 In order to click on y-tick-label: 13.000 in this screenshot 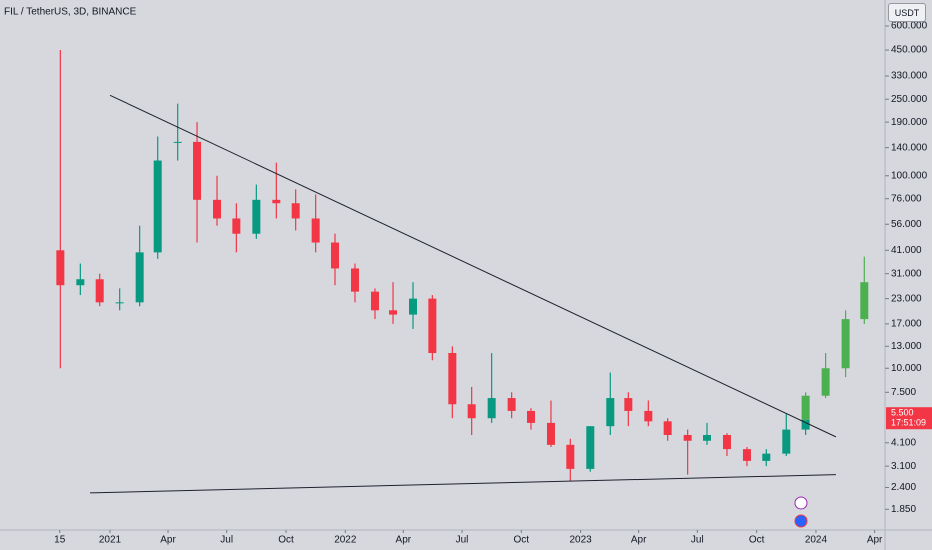, I will do `click(906, 346)`.